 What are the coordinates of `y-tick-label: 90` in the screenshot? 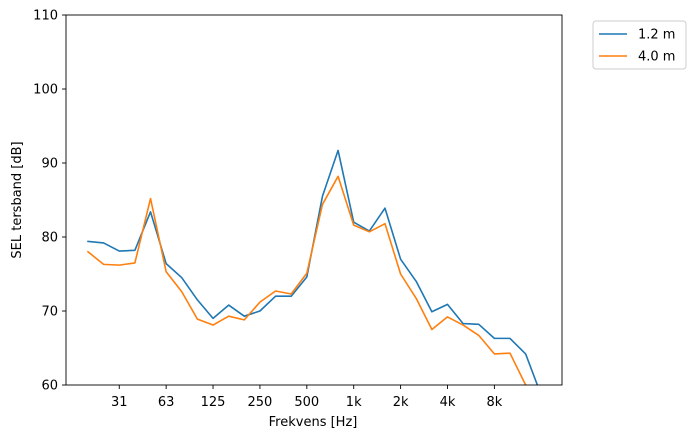 It's located at (49, 164).